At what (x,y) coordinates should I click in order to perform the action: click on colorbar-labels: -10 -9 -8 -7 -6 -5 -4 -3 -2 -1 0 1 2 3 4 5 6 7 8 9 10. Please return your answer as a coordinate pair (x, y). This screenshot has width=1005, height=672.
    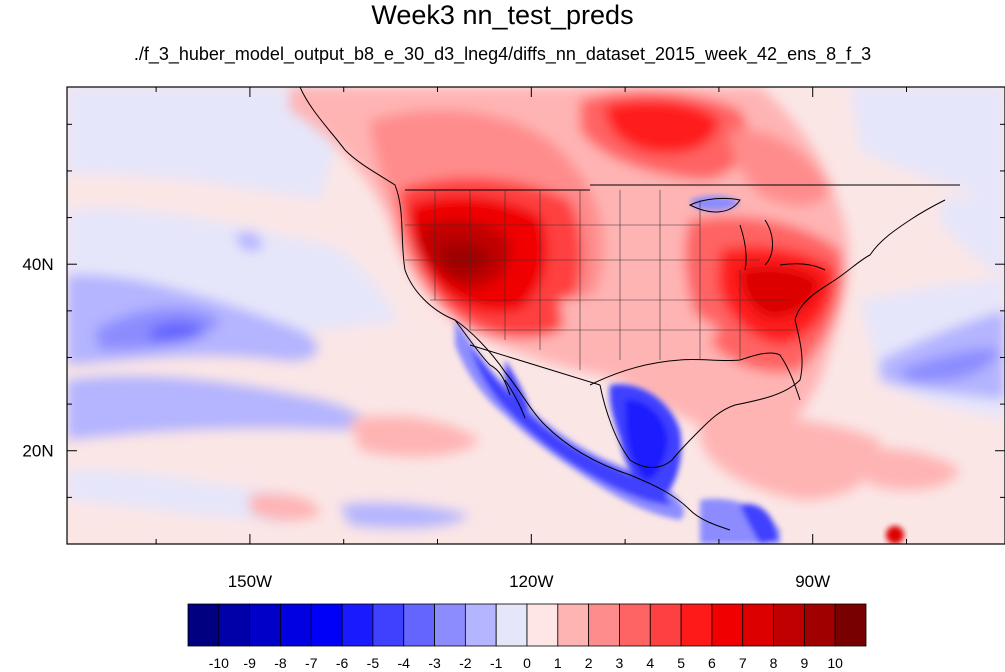
    Looking at the image, I should click on (526, 663).